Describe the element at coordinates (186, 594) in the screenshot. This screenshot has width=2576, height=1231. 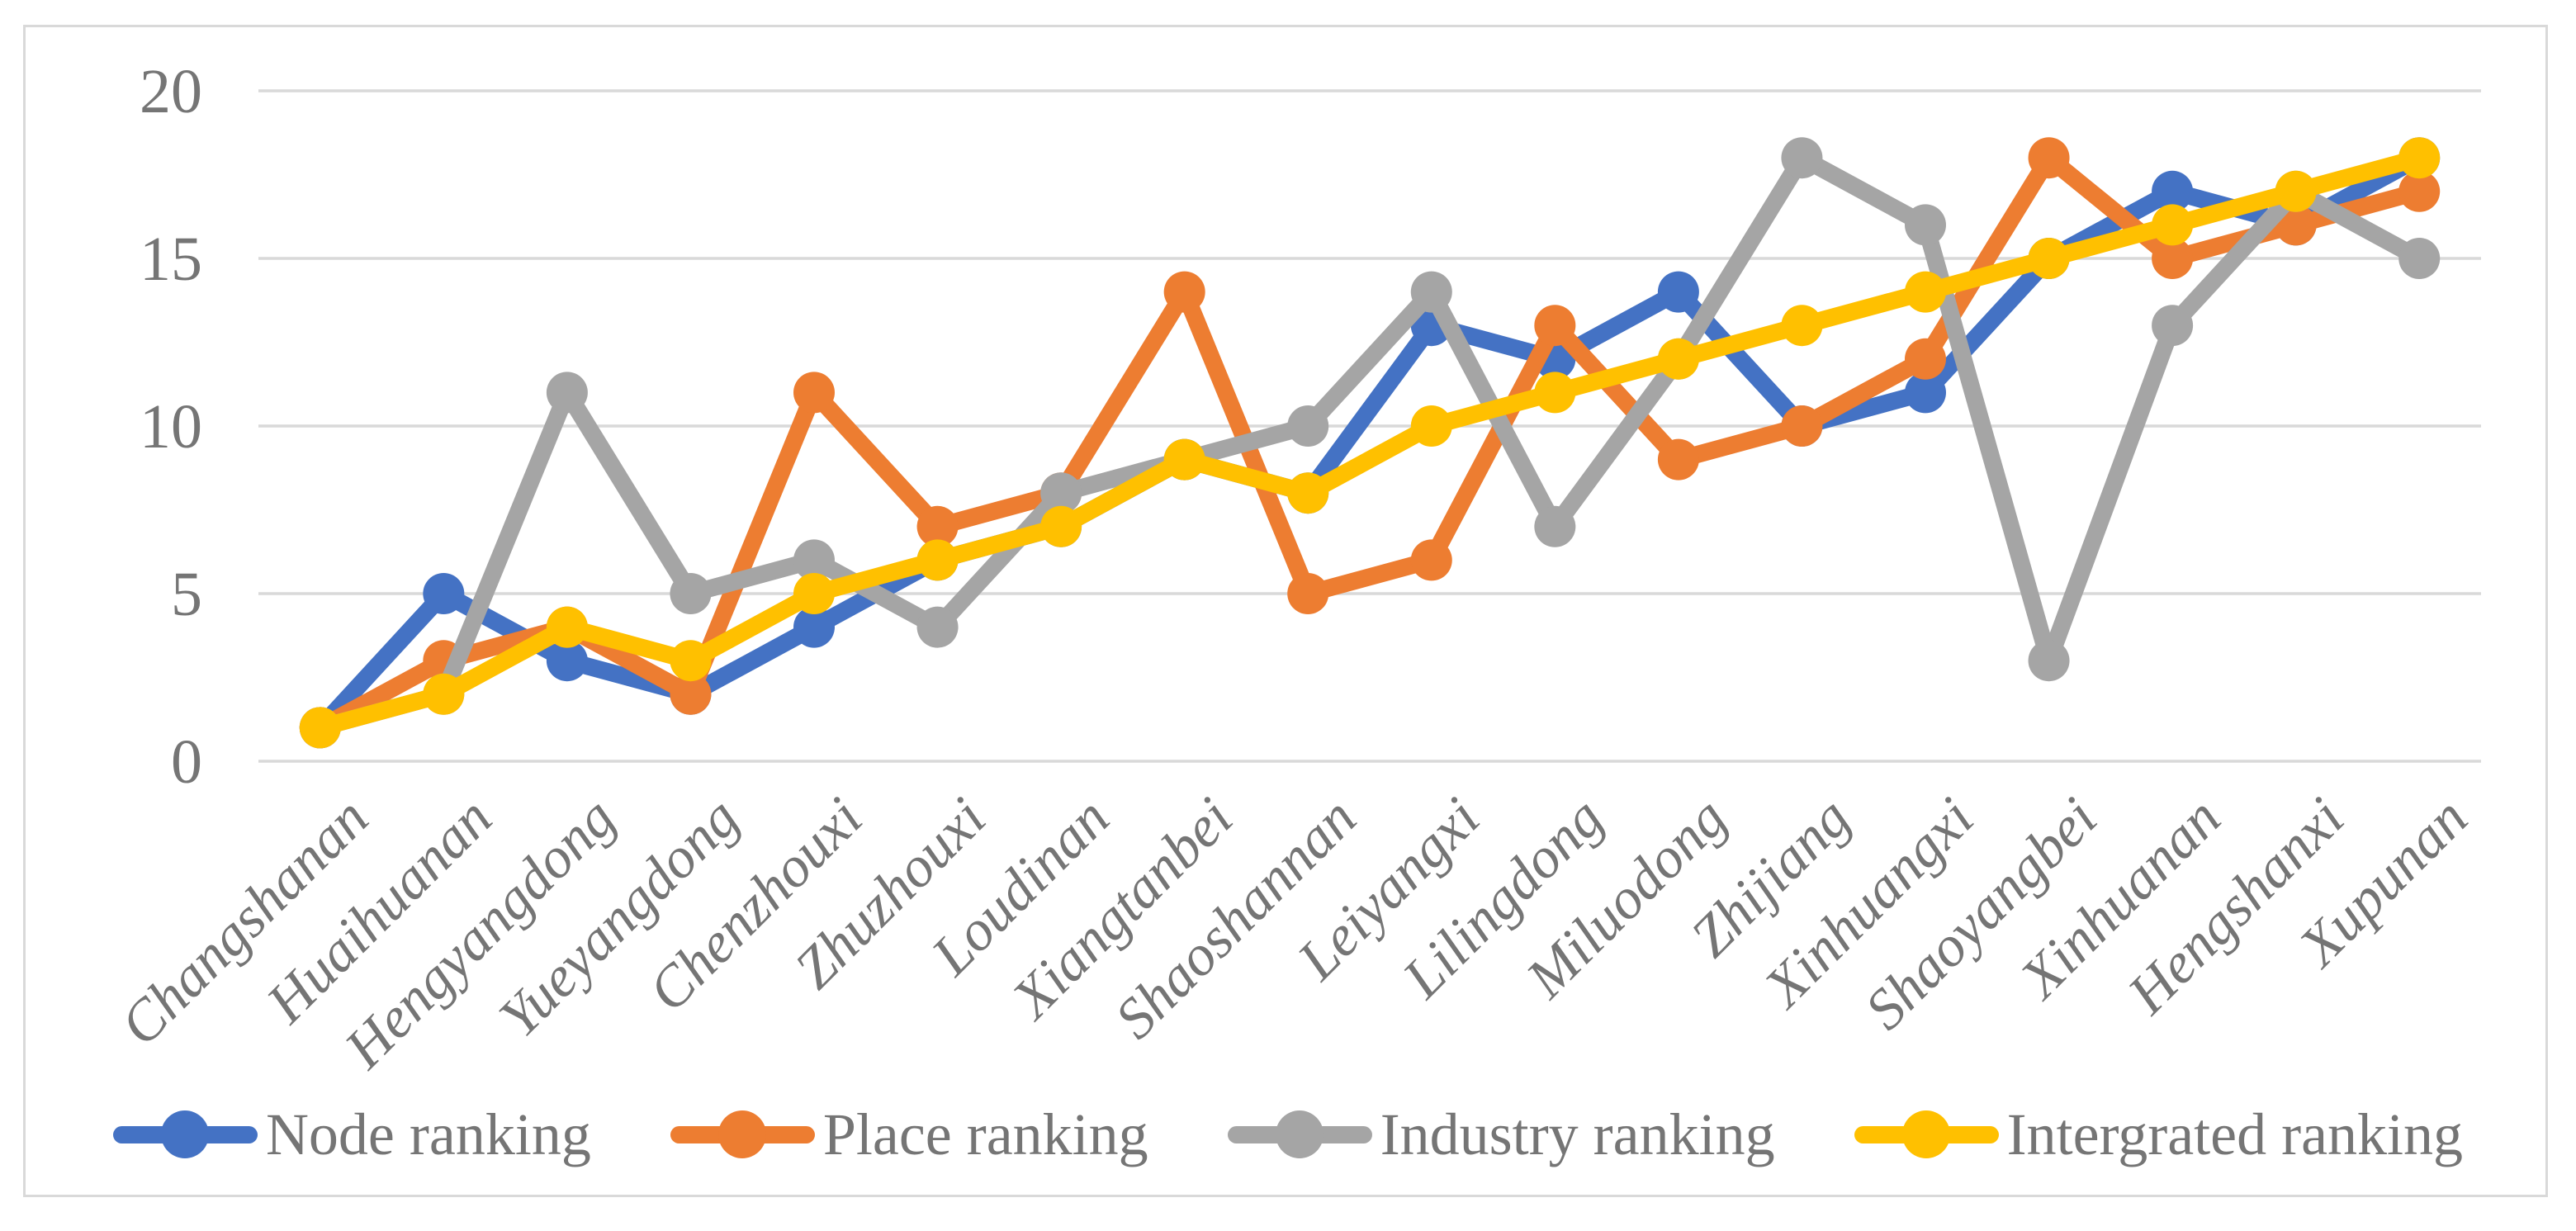
I see `y-axis-tick-5: 5` at that location.